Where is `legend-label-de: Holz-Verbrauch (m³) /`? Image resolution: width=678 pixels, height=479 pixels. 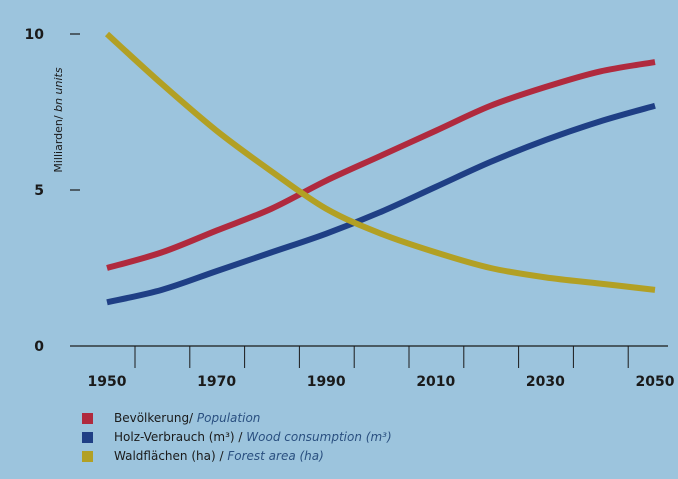 legend-label-de: Holz-Verbrauch (m³) / is located at coordinates (180, 437).